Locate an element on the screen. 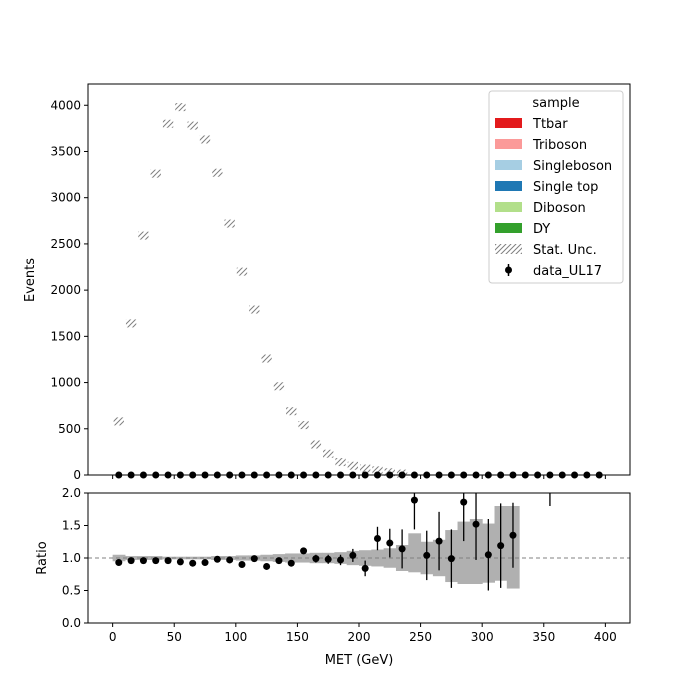 Image resolution: width=700 pixels, height=700 pixels. ratio-y-axis-label: Ratio is located at coordinates (42, 557).